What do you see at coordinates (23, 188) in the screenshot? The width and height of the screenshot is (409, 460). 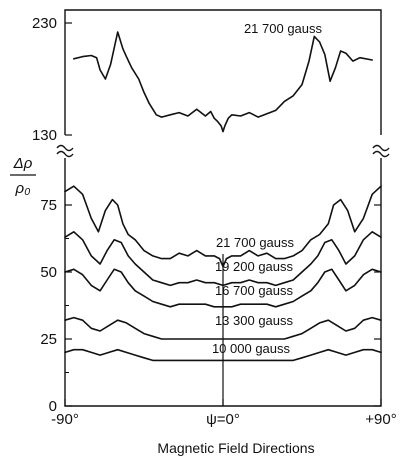 I see `y-axis-label-denominator: ρ₀` at bounding box center [23, 188].